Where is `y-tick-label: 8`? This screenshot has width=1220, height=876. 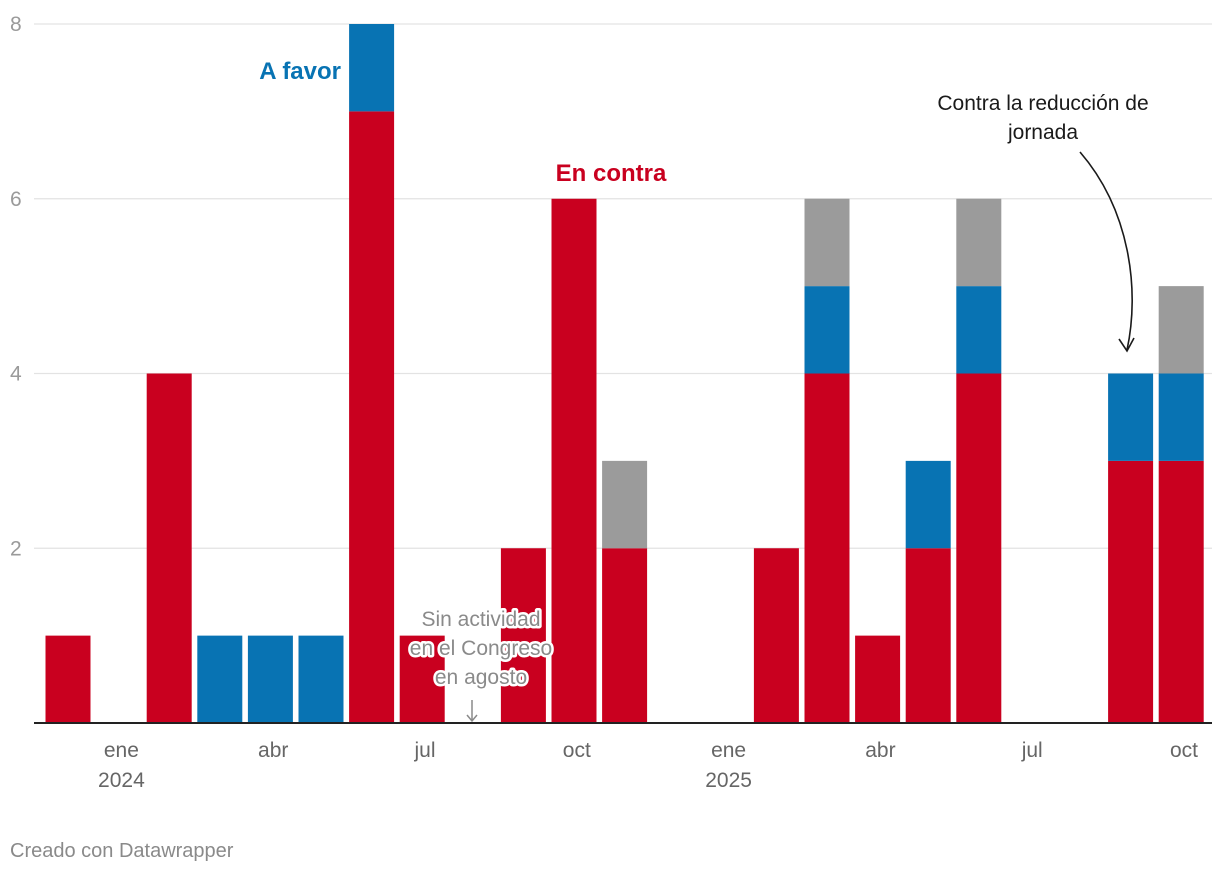
y-tick-label: 8 is located at coordinates (16, 24).